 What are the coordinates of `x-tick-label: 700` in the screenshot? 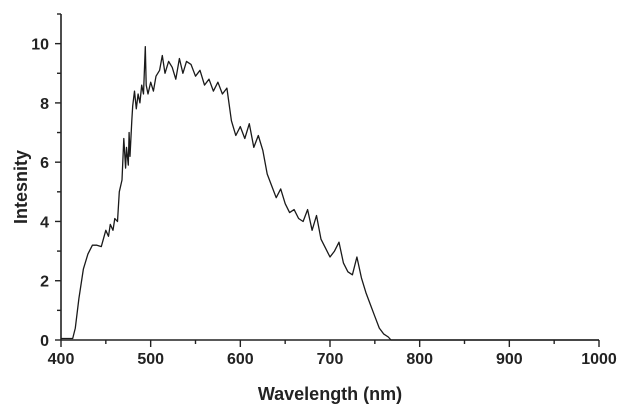 It's located at (330, 359).